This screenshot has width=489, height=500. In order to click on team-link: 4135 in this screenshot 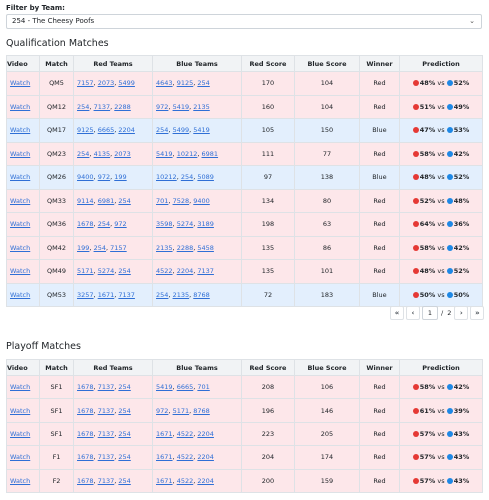, I will do `click(102, 153)`.